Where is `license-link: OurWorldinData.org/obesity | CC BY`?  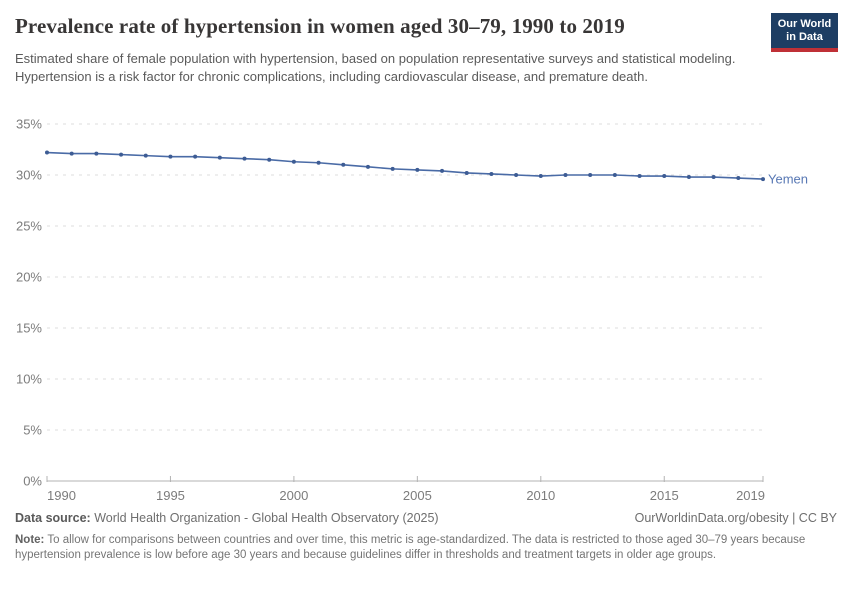
license-link: OurWorldinData.org/obesity | CC BY is located at coordinates (735, 518).